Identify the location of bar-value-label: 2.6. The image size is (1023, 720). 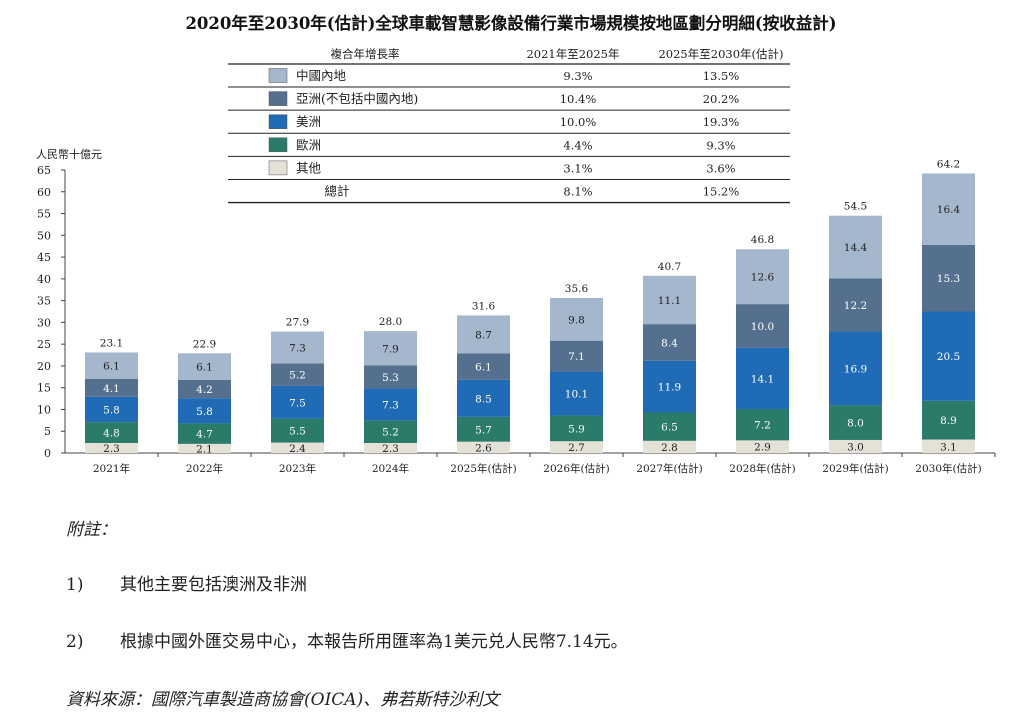
(483, 448).